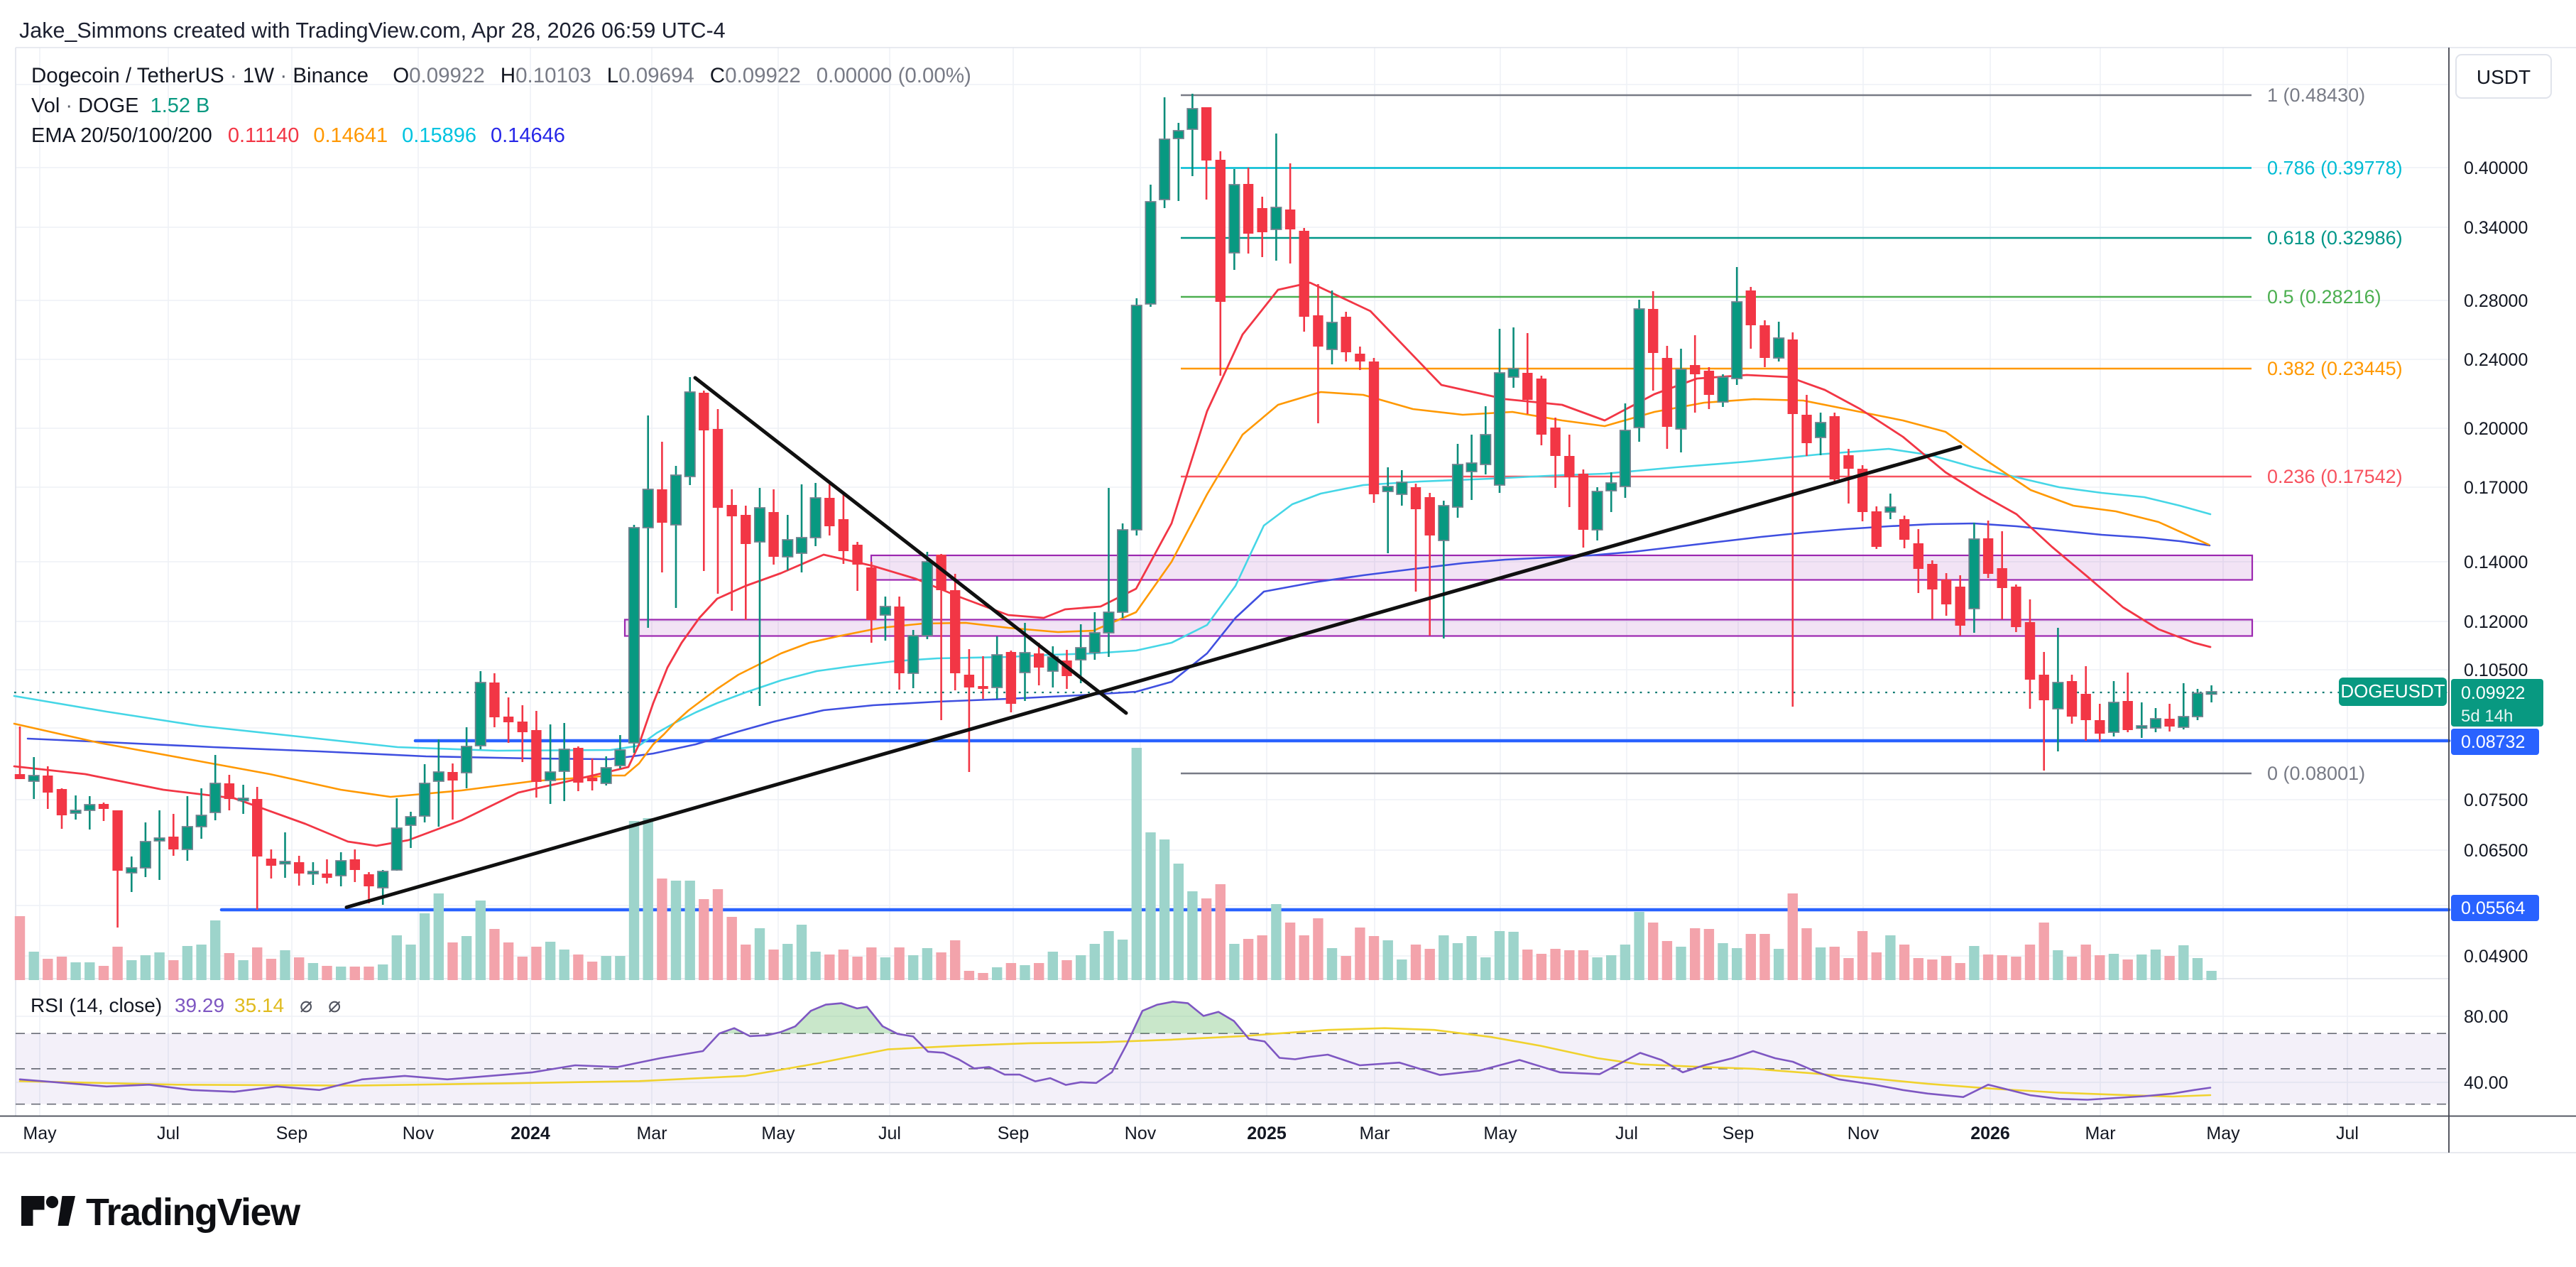  What do you see at coordinates (530, 1133) in the screenshot?
I see `svg-text: 2024` at bounding box center [530, 1133].